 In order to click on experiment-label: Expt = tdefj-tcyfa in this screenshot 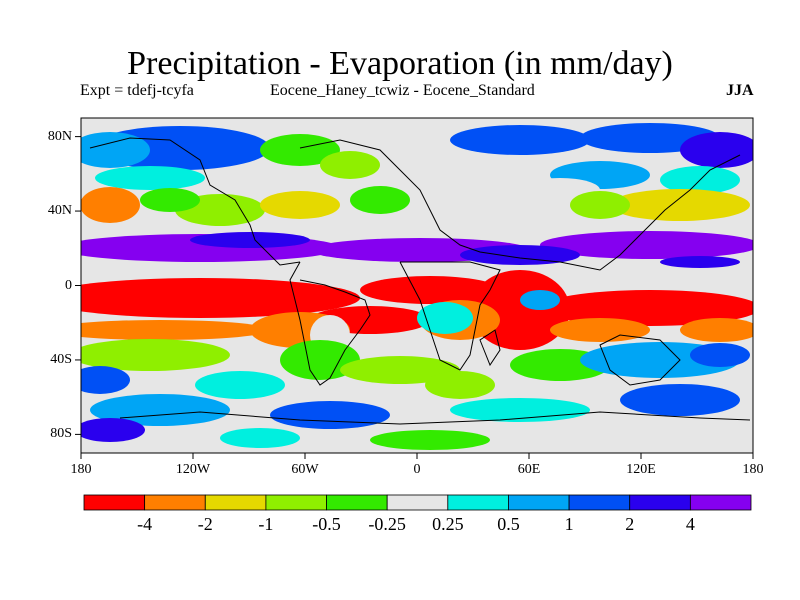, I will do `click(137, 90)`.